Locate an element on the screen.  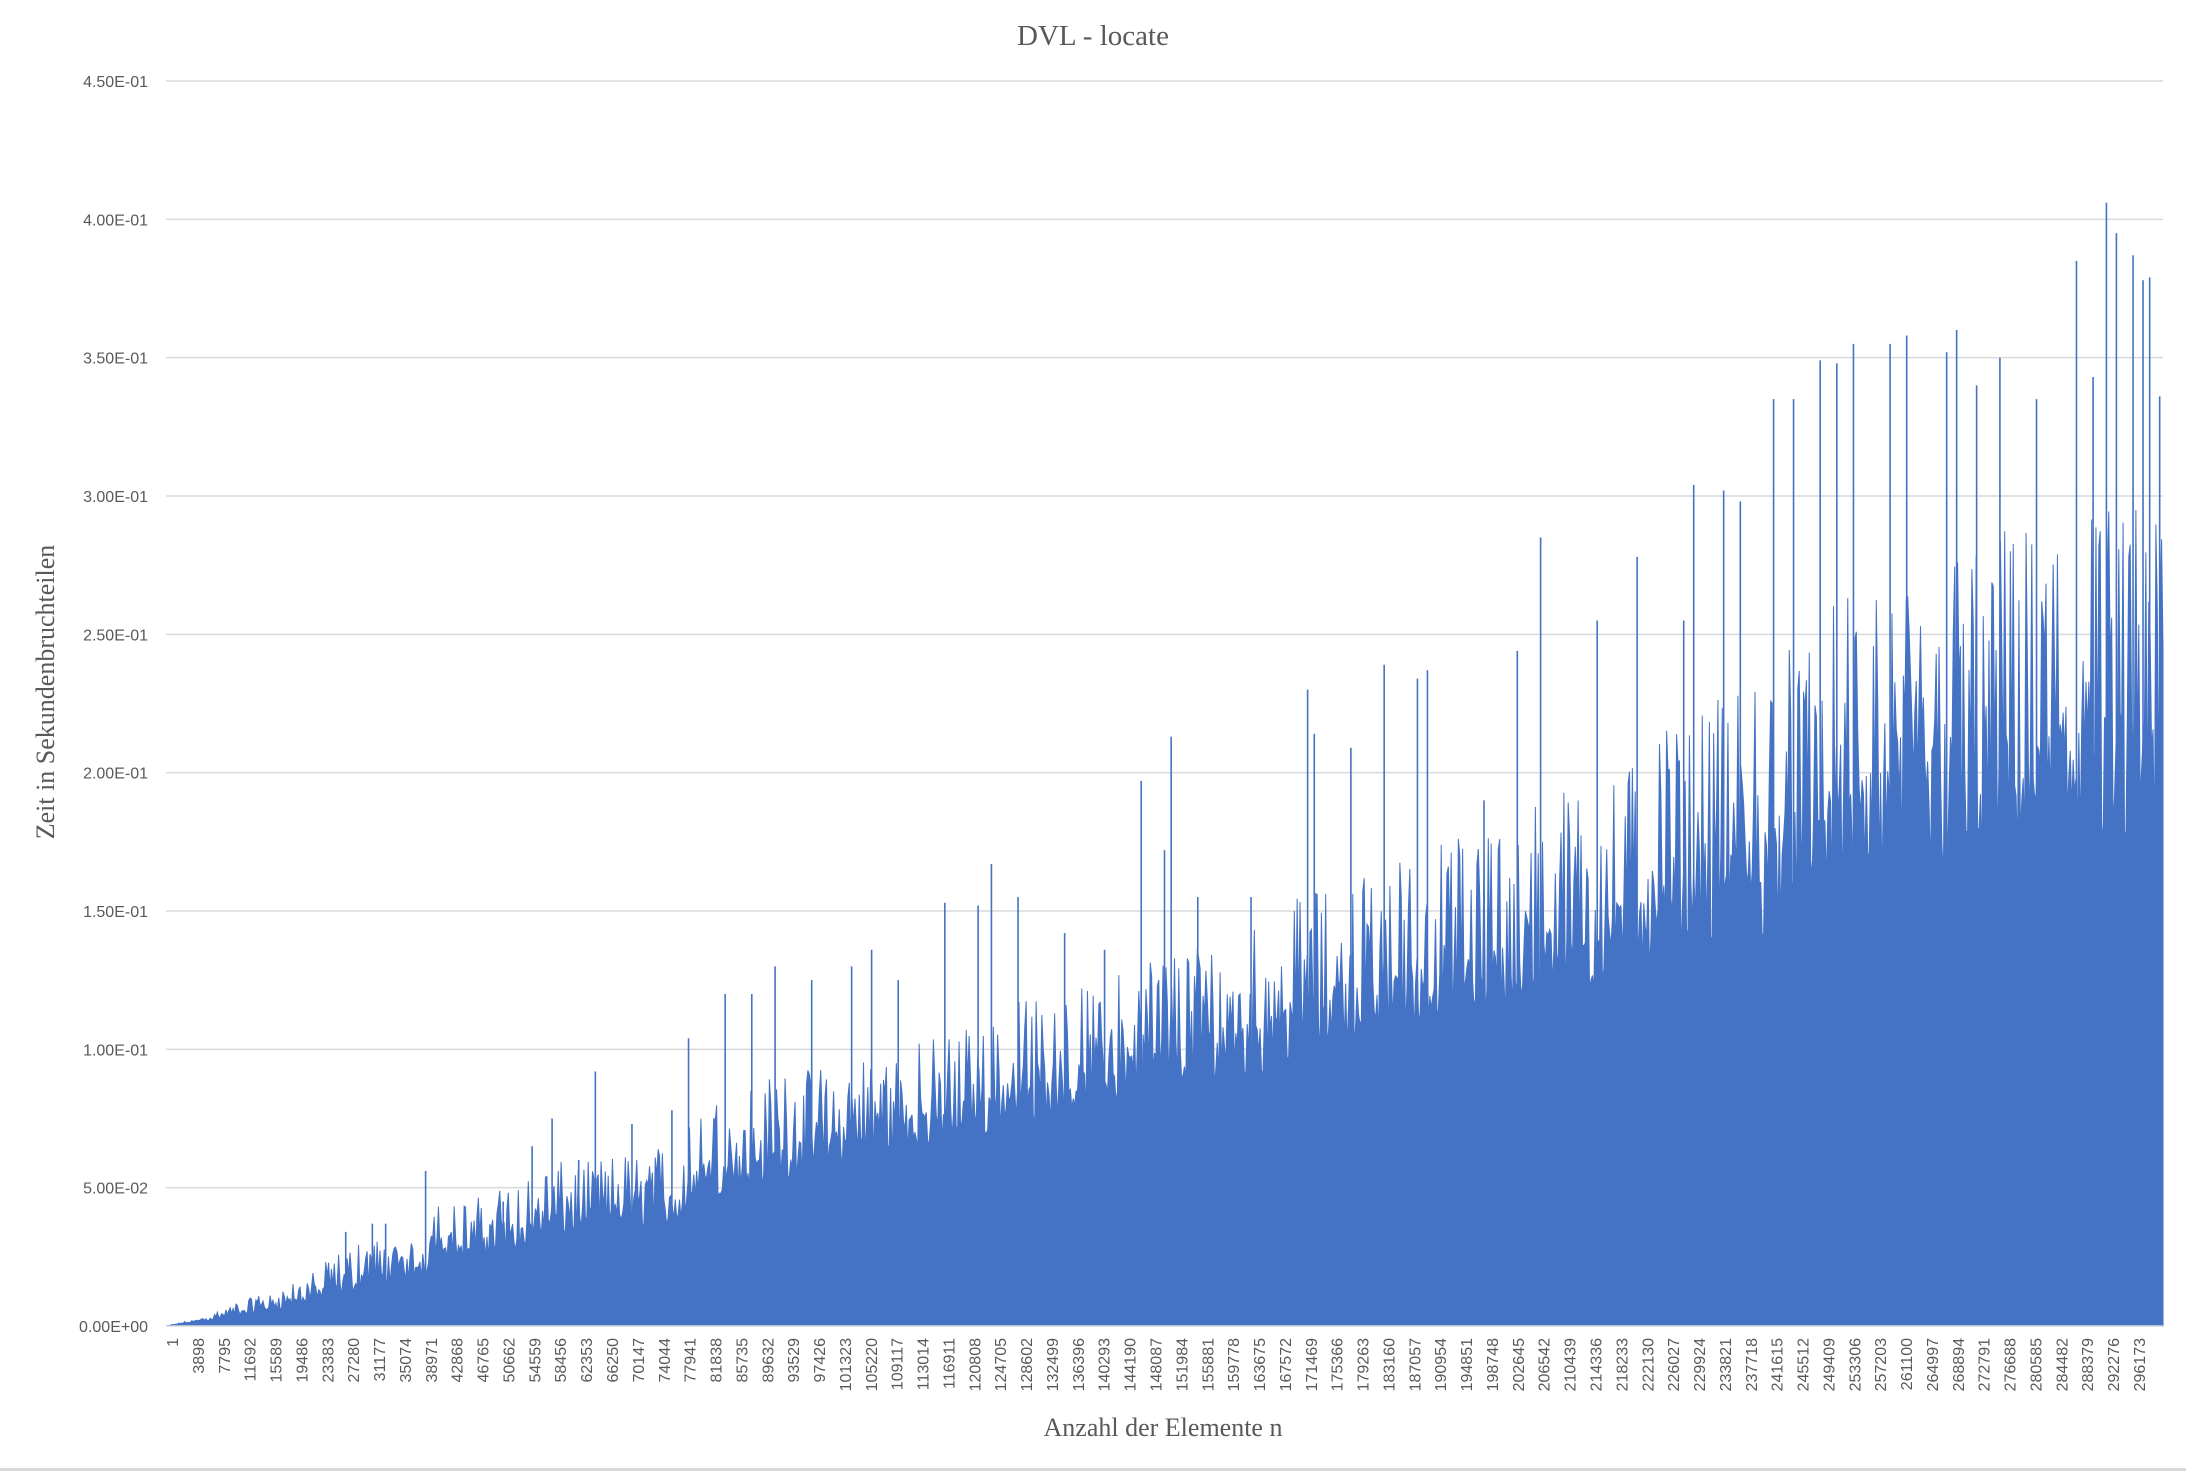
x-tick-label: 35074 is located at coordinates (406, 1360).